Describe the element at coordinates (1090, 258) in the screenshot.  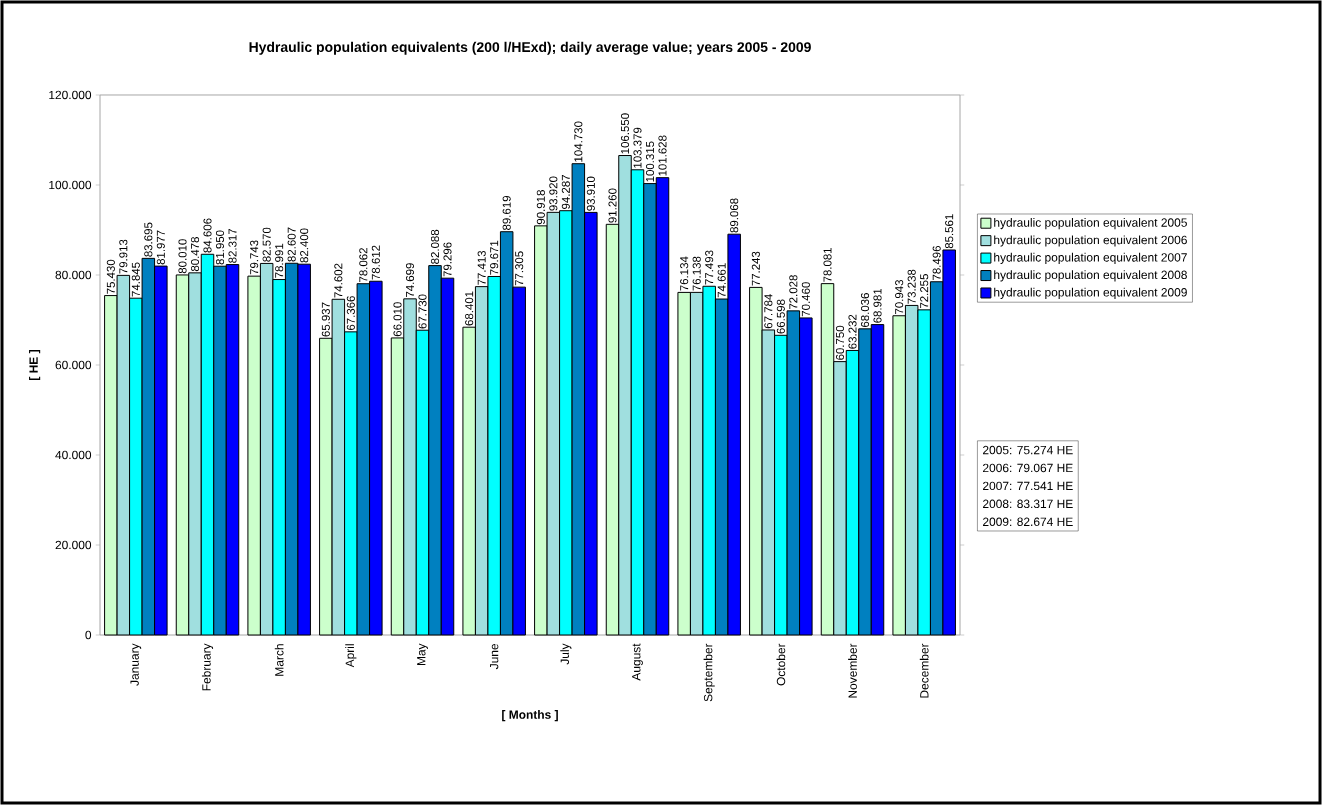
I see `legend-label: hydraulic population equivalent 2007` at that location.